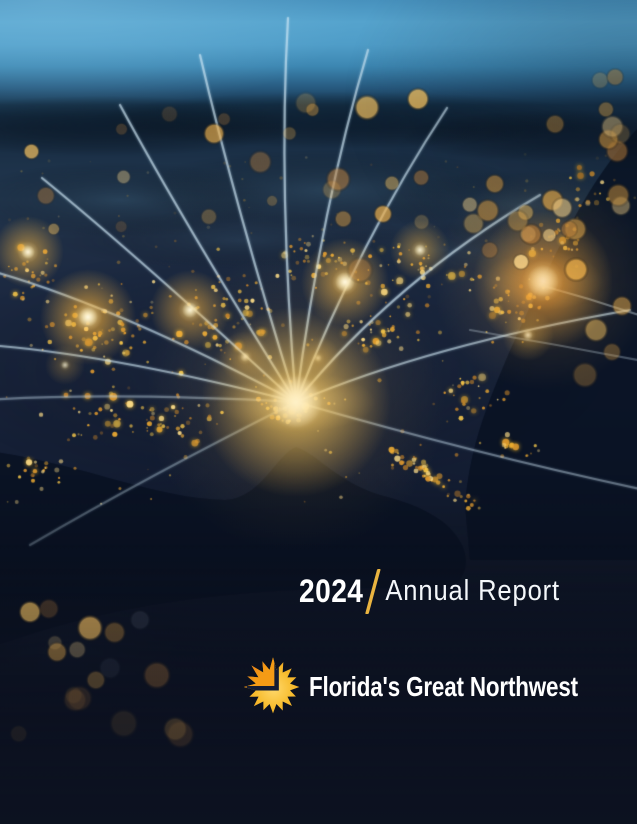 Image resolution: width=637 pixels, height=824 pixels. What do you see at coordinates (443, 686) in the screenshot?
I see `org-name: Florida's Great Northwest` at bounding box center [443, 686].